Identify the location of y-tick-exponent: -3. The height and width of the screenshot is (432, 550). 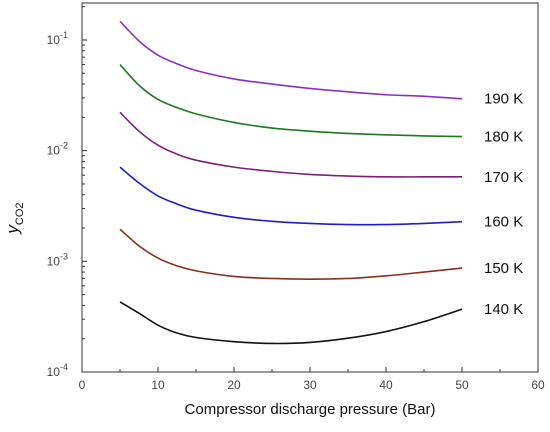
(64, 256).